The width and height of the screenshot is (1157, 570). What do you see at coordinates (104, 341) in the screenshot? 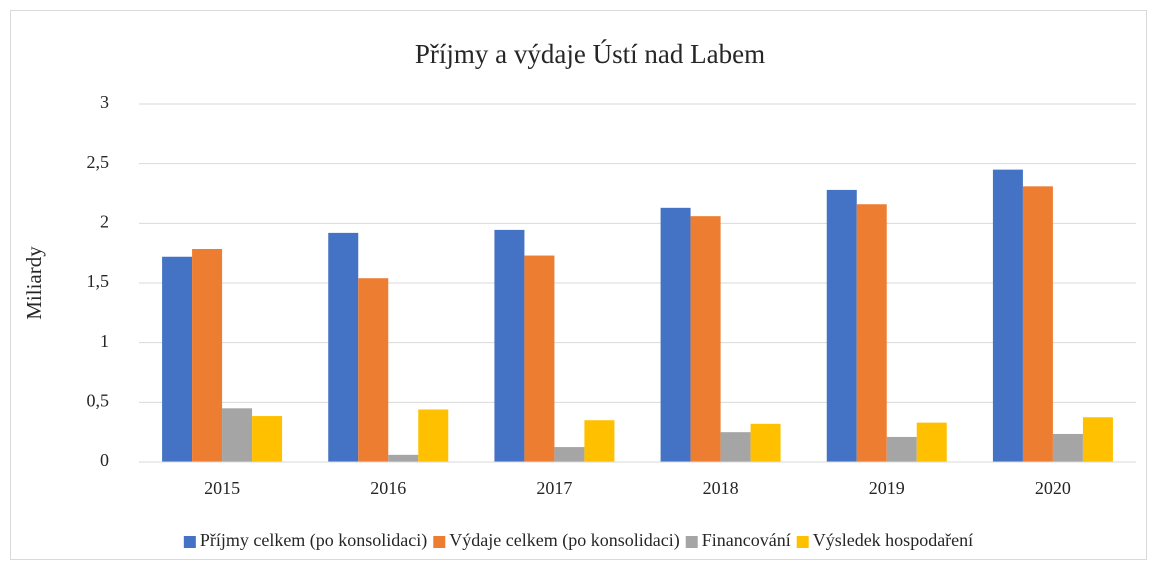
I see `y-tick-label: 1` at bounding box center [104, 341].